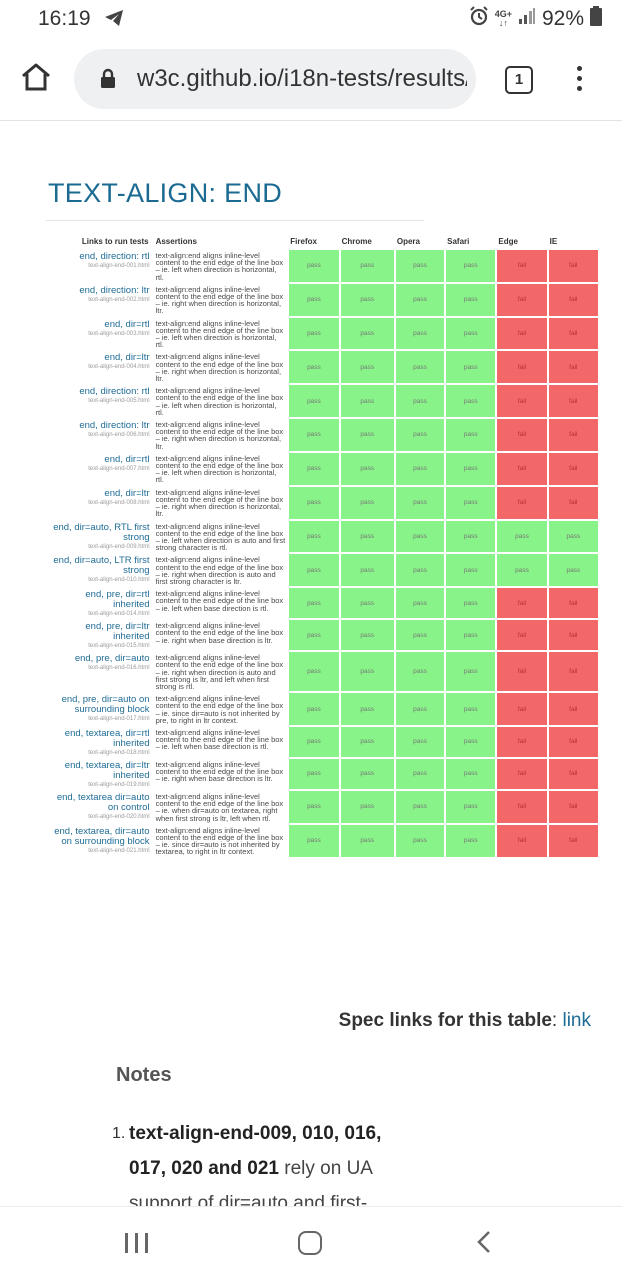 The height and width of the screenshot is (1281, 622). Describe the element at coordinates (36, 79) in the screenshot. I see `home-icon` at that location.